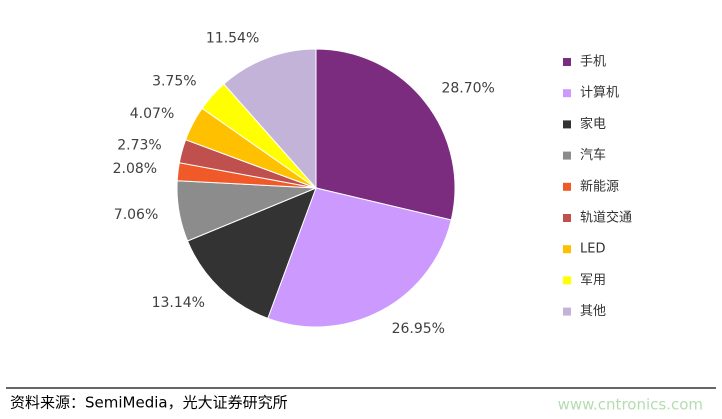  I want to click on data-label: 2.73%, so click(139, 145).